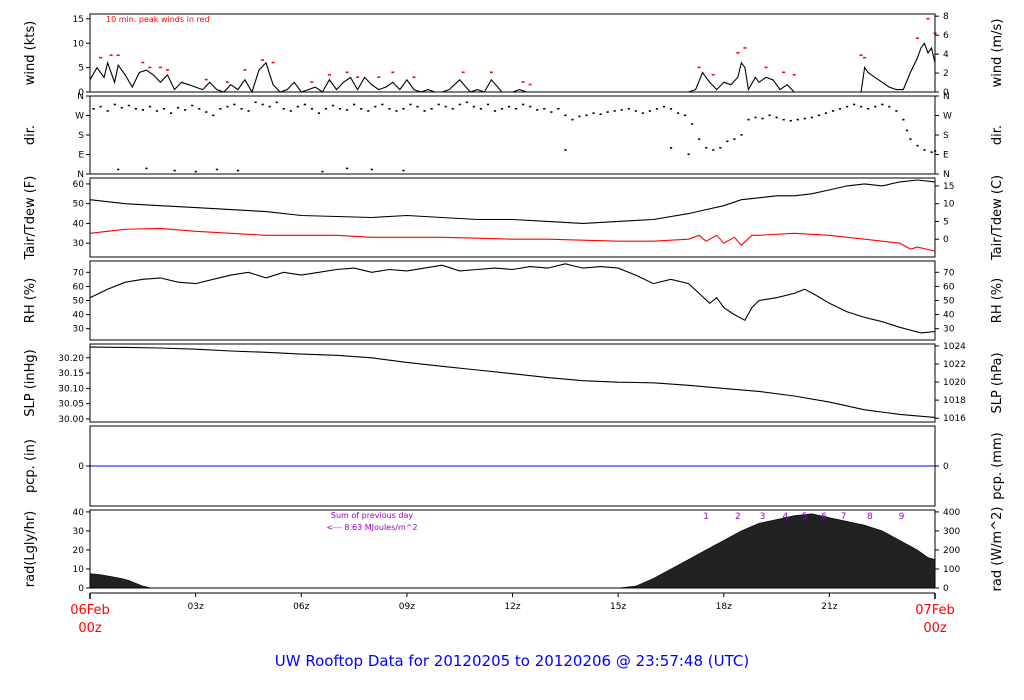 Image resolution: width=1024 pixels, height=700 pixels. What do you see at coordinates (935, 610) in the screenshot?
I see `x-date-label-end: 07Feb` at bounding box center [935, 610].